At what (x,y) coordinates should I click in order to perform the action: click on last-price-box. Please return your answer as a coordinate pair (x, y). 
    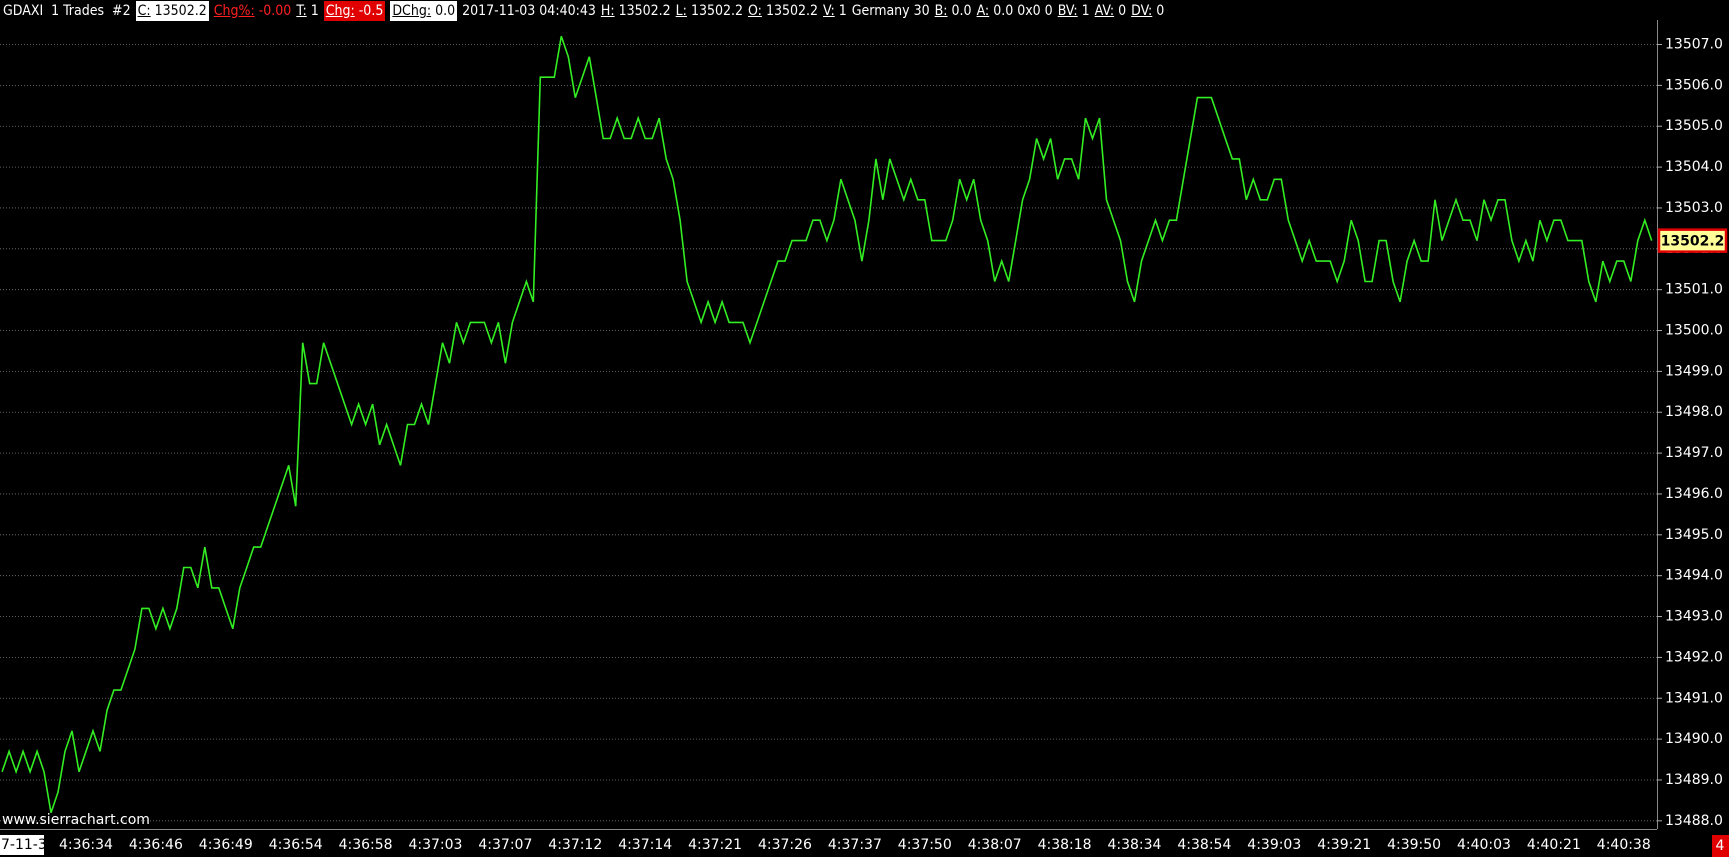
    Looking at the image, I should click on (1692, 240).